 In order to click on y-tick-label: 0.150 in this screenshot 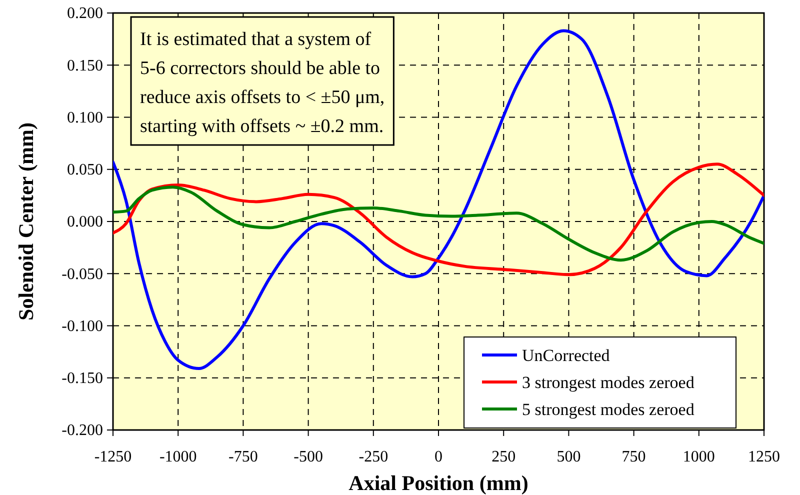, I will do `click(85, 65)`.